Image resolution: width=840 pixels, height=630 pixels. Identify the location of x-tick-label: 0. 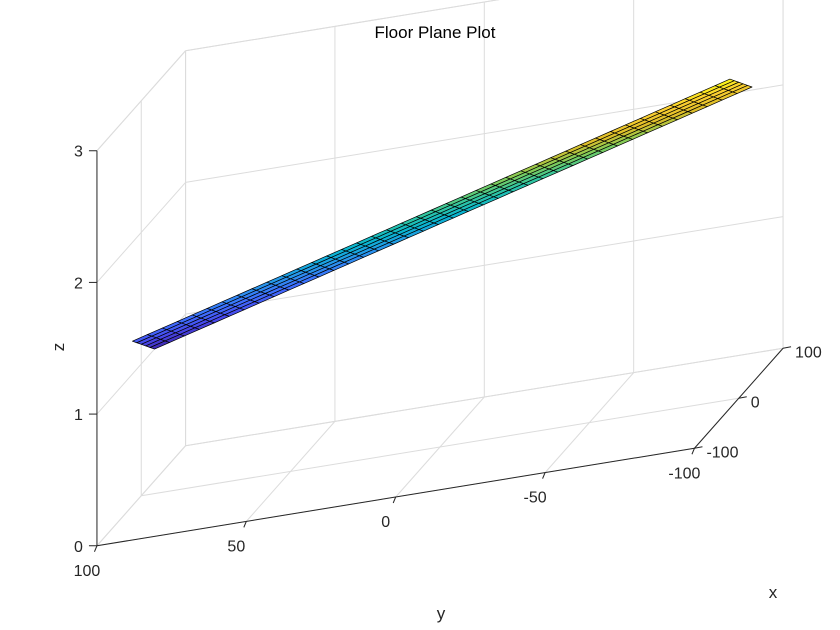
(755, 402).